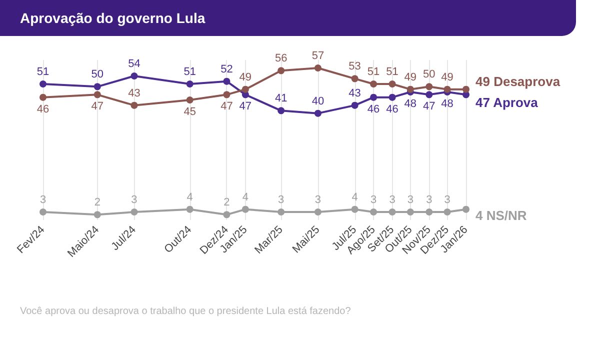  What do you see at coordinates (190, 112) in the screenshot?
I see `data-label: 45` at bounding box center [190, 112].